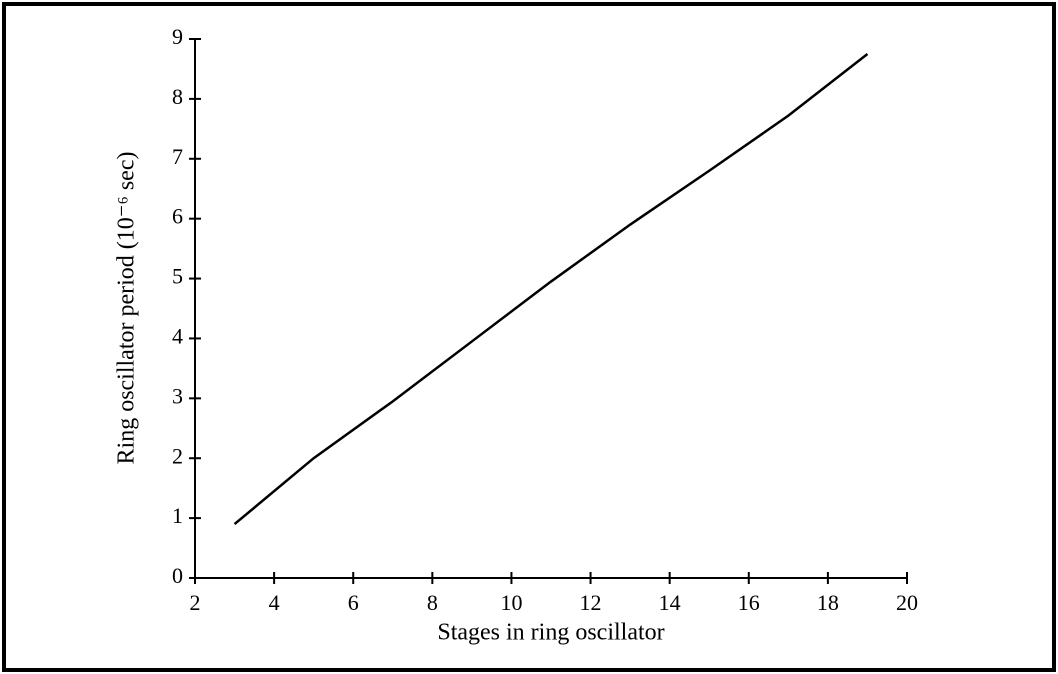 The width and height of the screenshot is (1058, 674). What do you see at coordinates (177, 216) in the screenshot?
I see `y-tick-label: 6` at bounding box center [177, 216].